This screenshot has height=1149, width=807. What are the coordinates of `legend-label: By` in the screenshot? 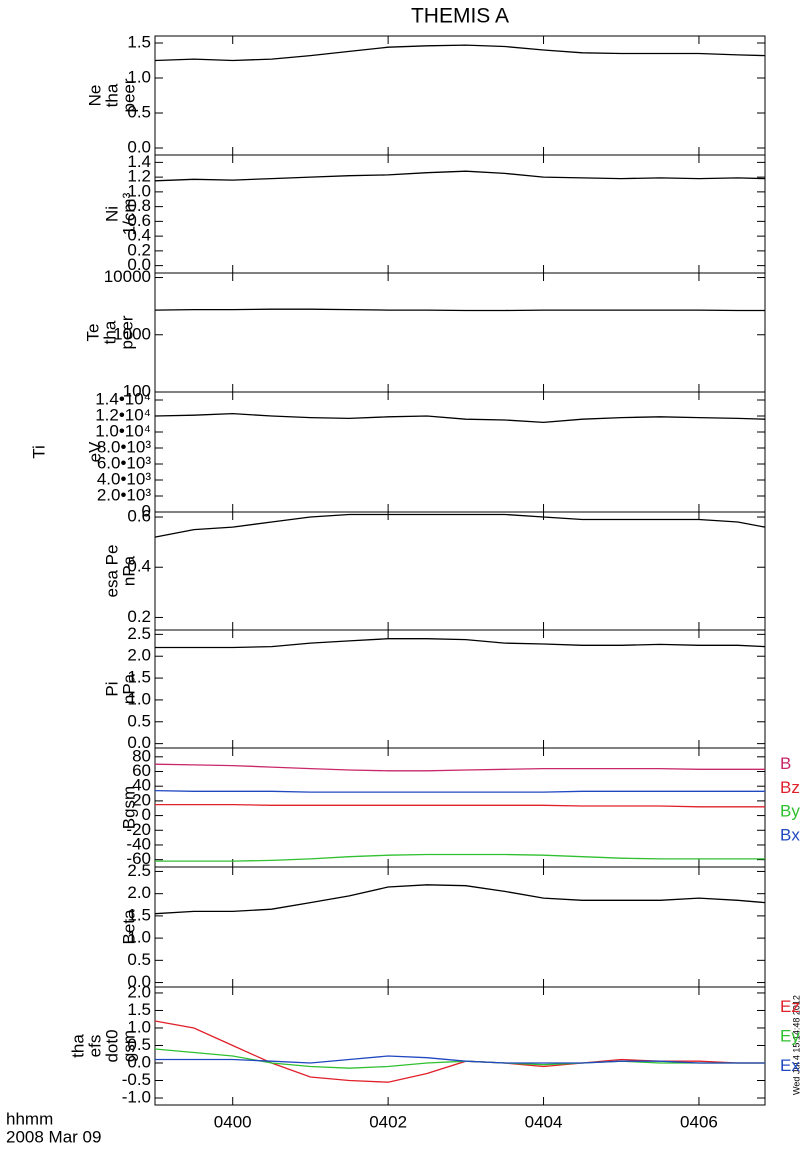 It's located at (790, 811).